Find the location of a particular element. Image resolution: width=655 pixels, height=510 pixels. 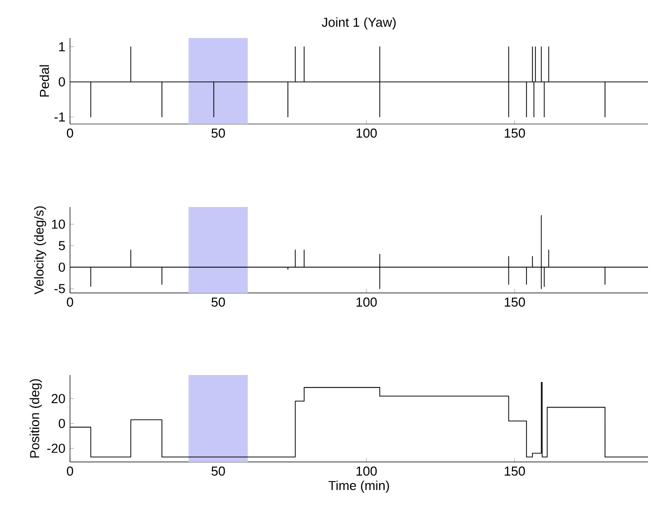

y-axis-title: Pedal is located at coordinates (45, 81).